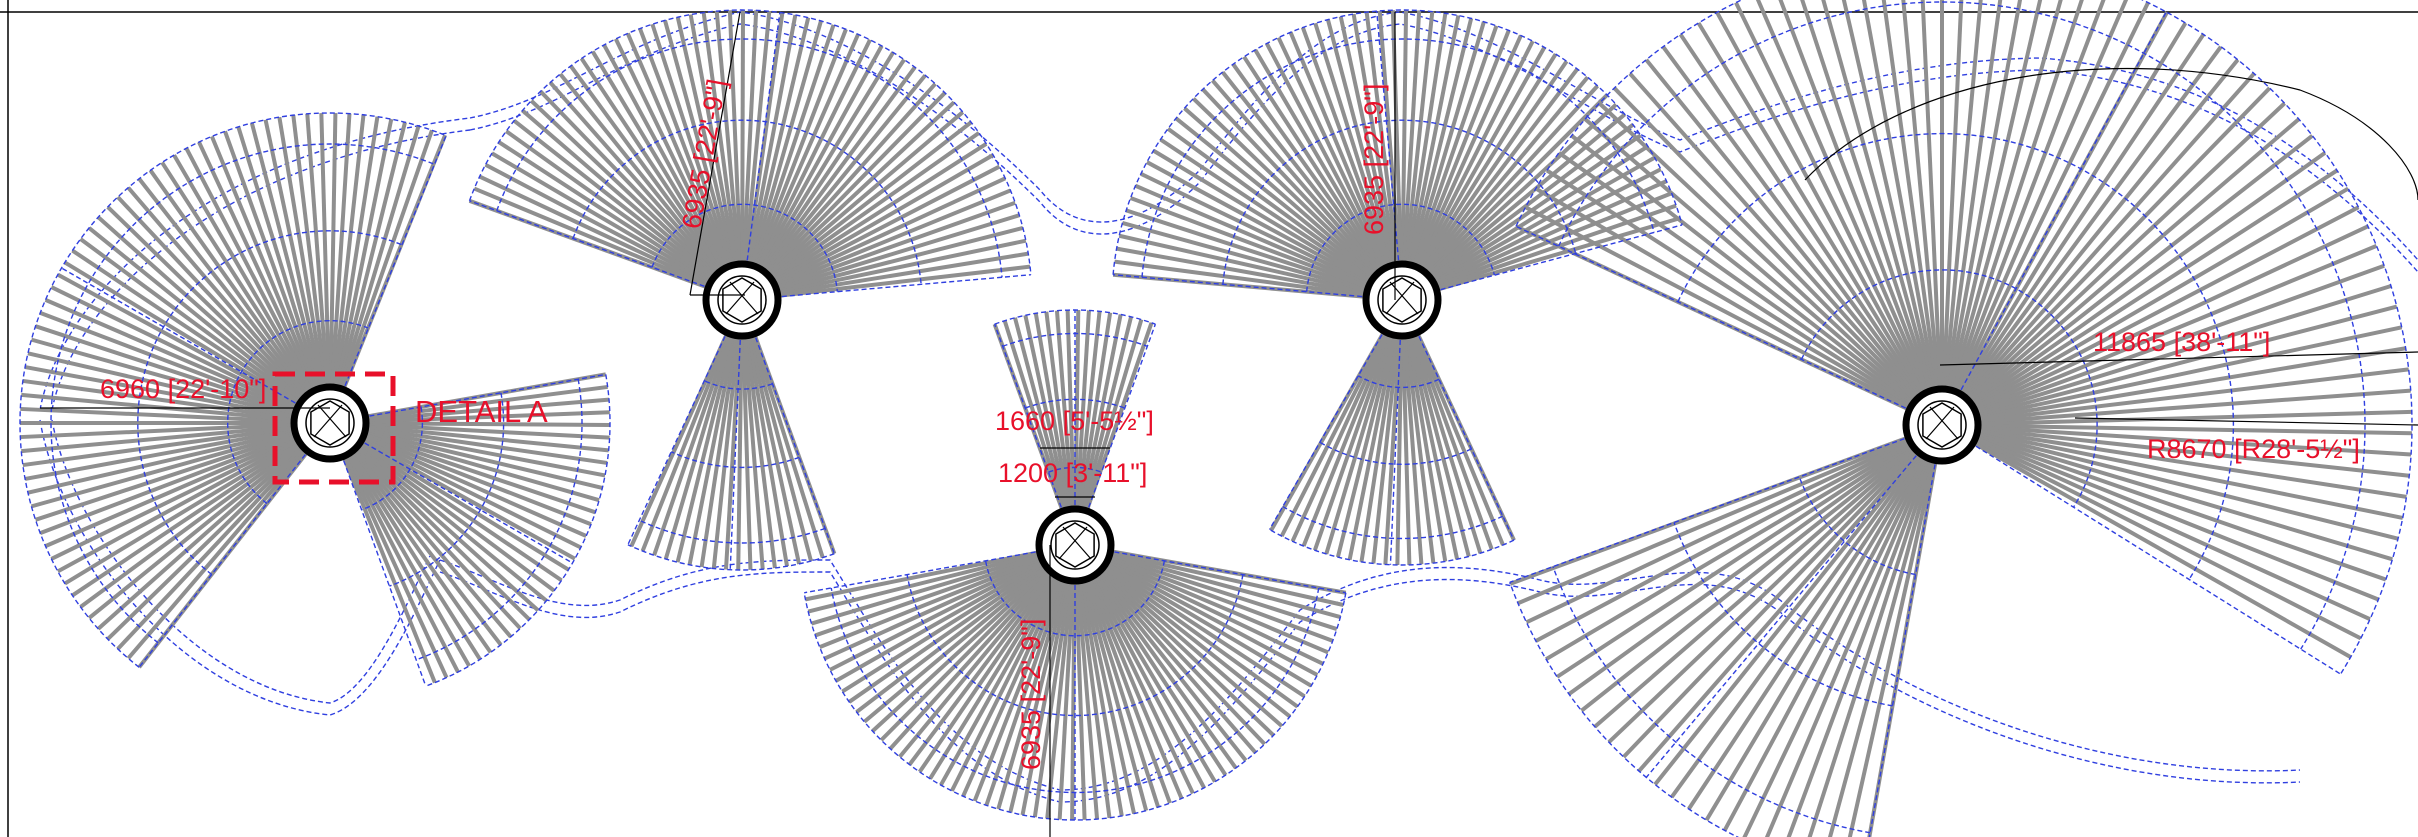  Describe the element at coordinates (742, 300) in the screenshot. I see `hub-upper-left-column` at that location.